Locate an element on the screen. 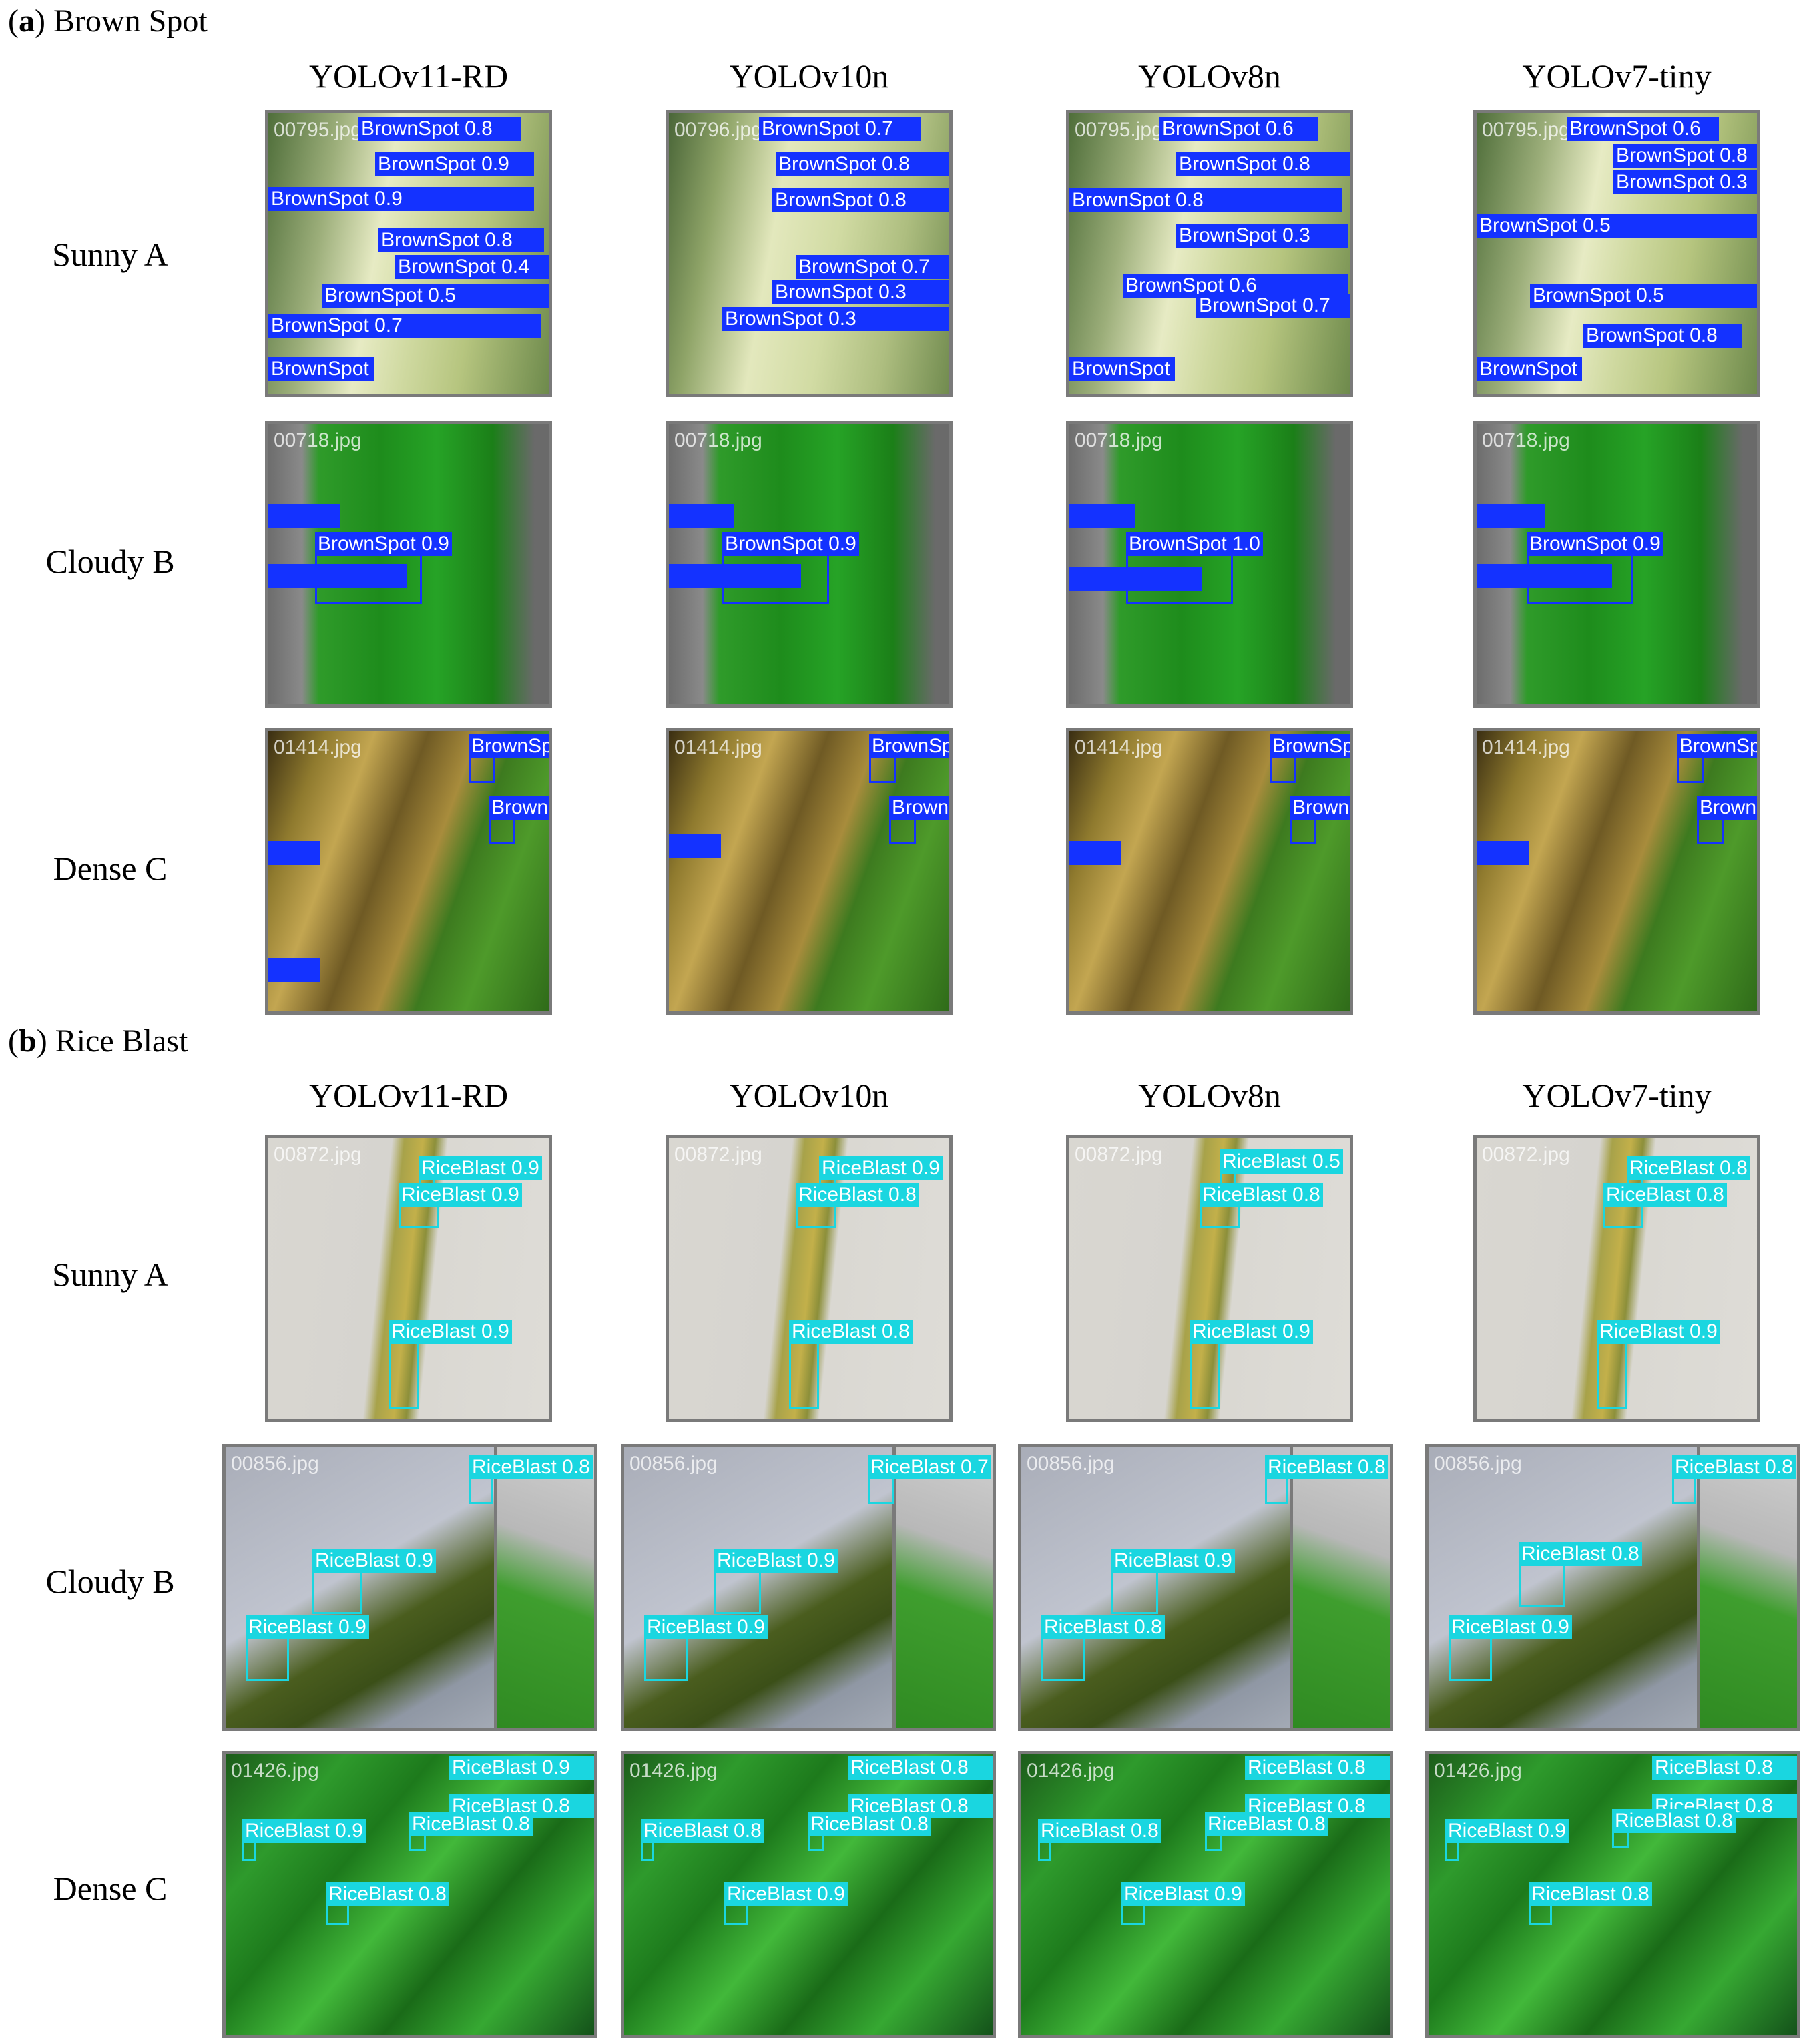  filename-label: 00795.jpg is located at coordinates (318, 130).